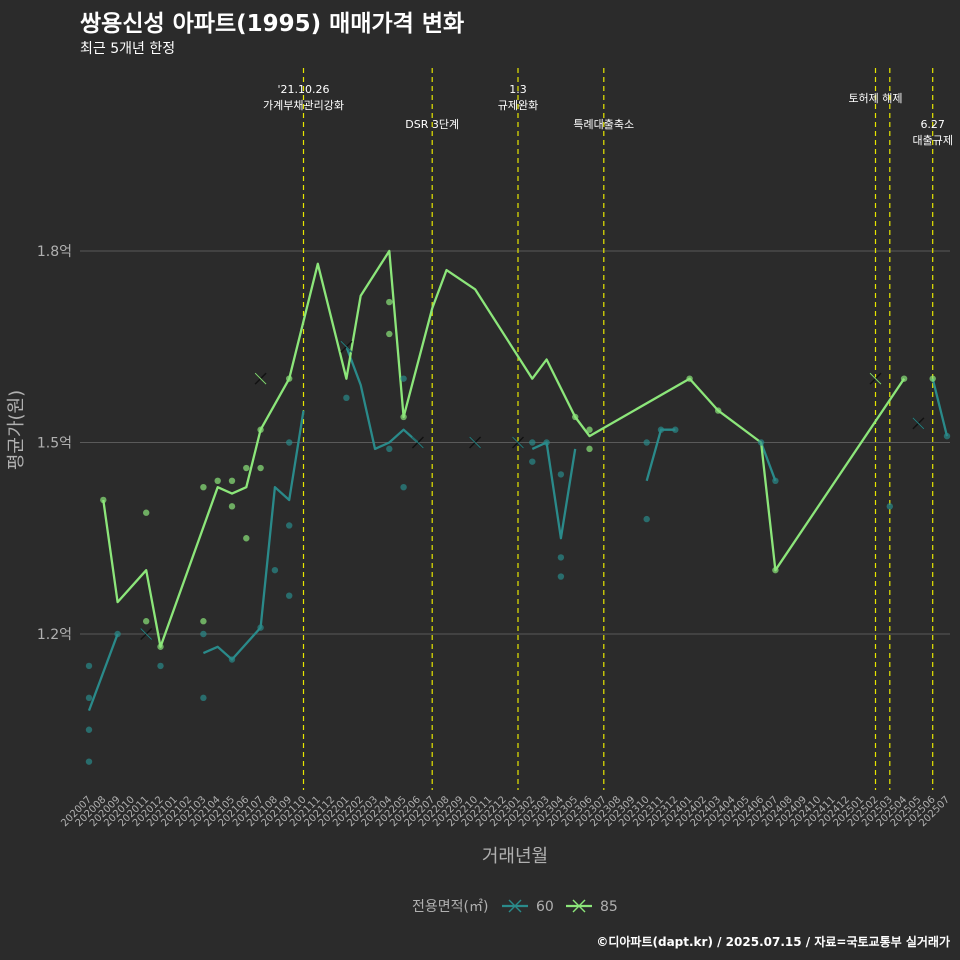  Describe the element at coordinates (16, 430) in the screenshot. I see `y-axis-label: 평균가(원)` at that location.